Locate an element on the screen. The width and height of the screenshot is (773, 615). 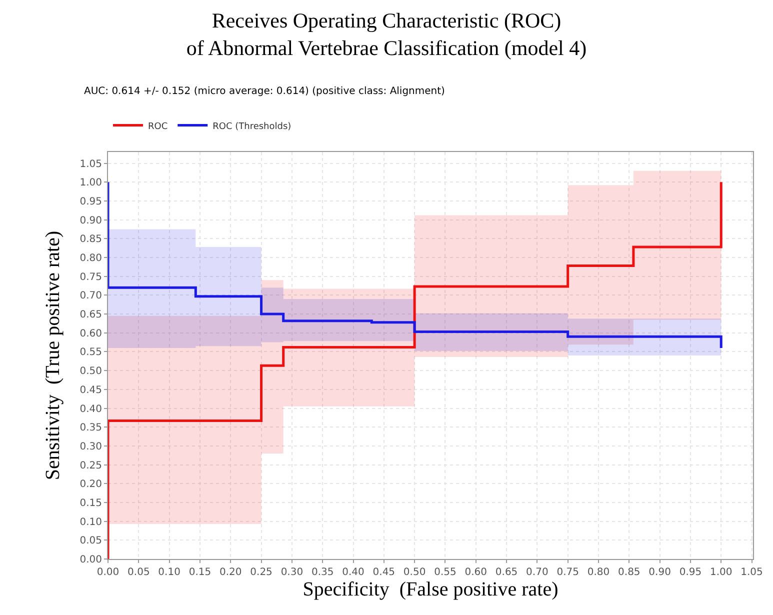
y-tick-label: 0.35 is located at coordinates (91, 428).